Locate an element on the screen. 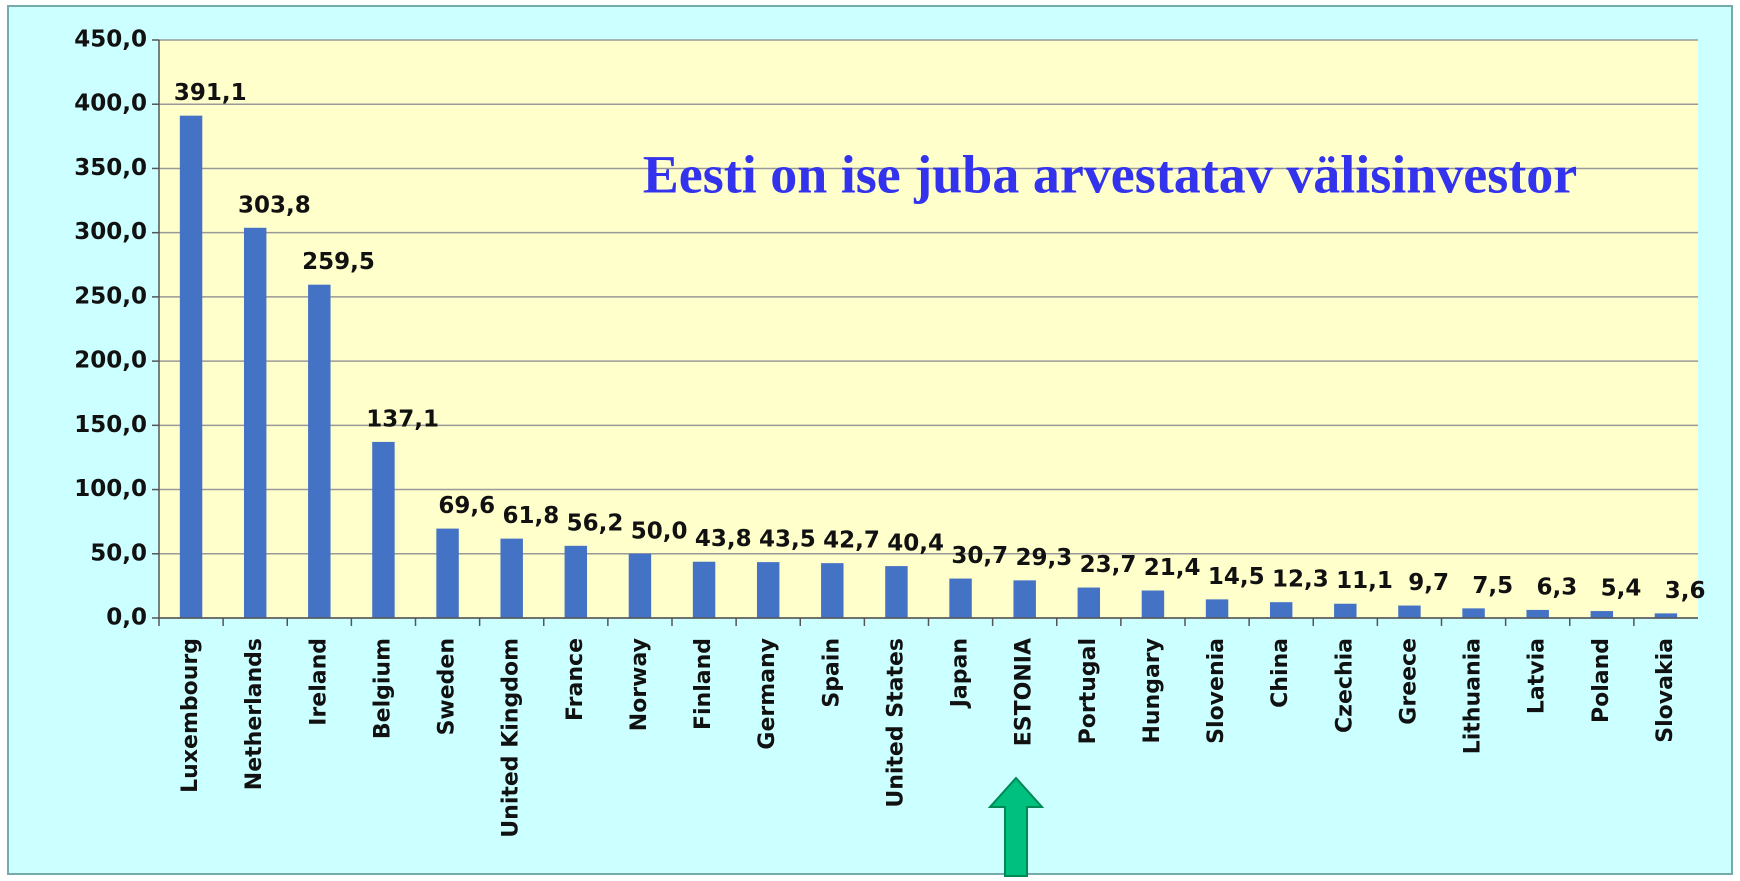 This screenshot has height=881, width=1740. x-tick-label: Finland is located at coordinates (703, 684).